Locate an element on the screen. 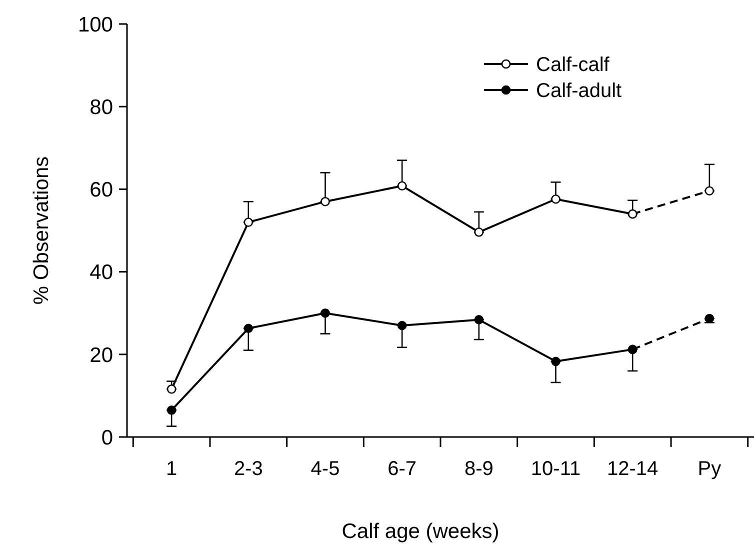 Image resolution: width=754 pixels, height=551 pixels. x-tick-label: 2-3 is located at coordinates (248, 469).